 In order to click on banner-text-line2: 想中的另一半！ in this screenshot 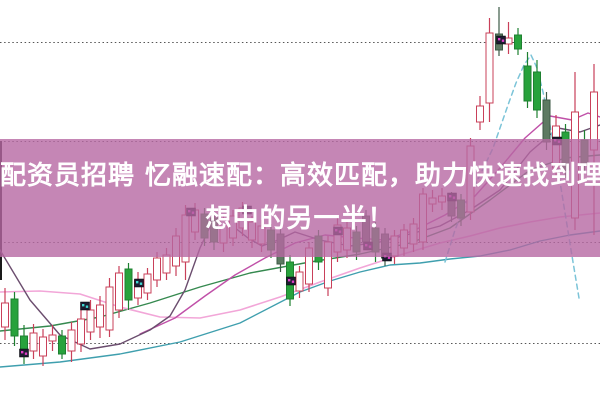, I will do `click(300, 219)`.